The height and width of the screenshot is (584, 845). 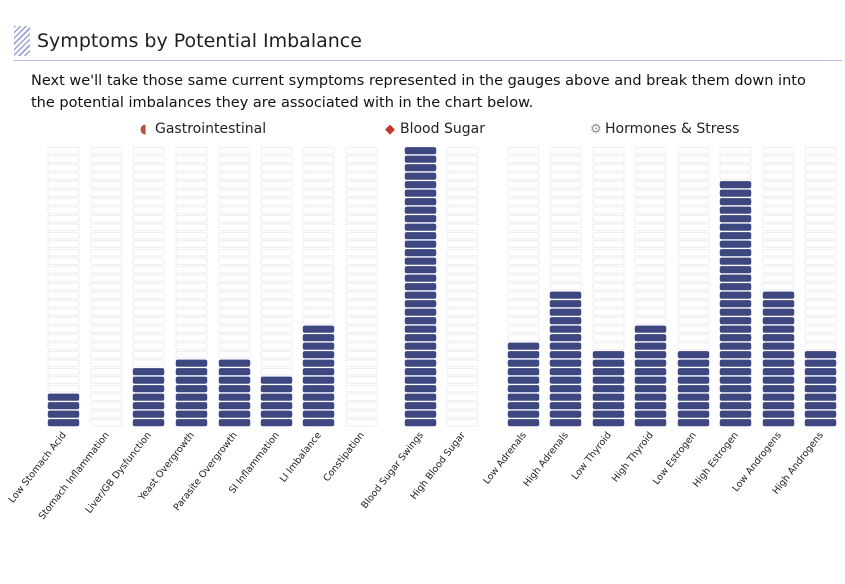 I want to click on tick-label: Low Estrogen, so click(x=675, y=458).